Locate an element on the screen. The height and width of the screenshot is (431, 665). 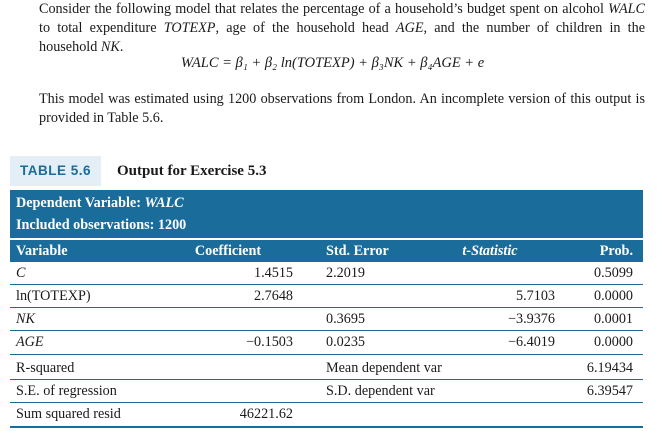
stat-value: 46221.62 is located at coordinates (266, 414).